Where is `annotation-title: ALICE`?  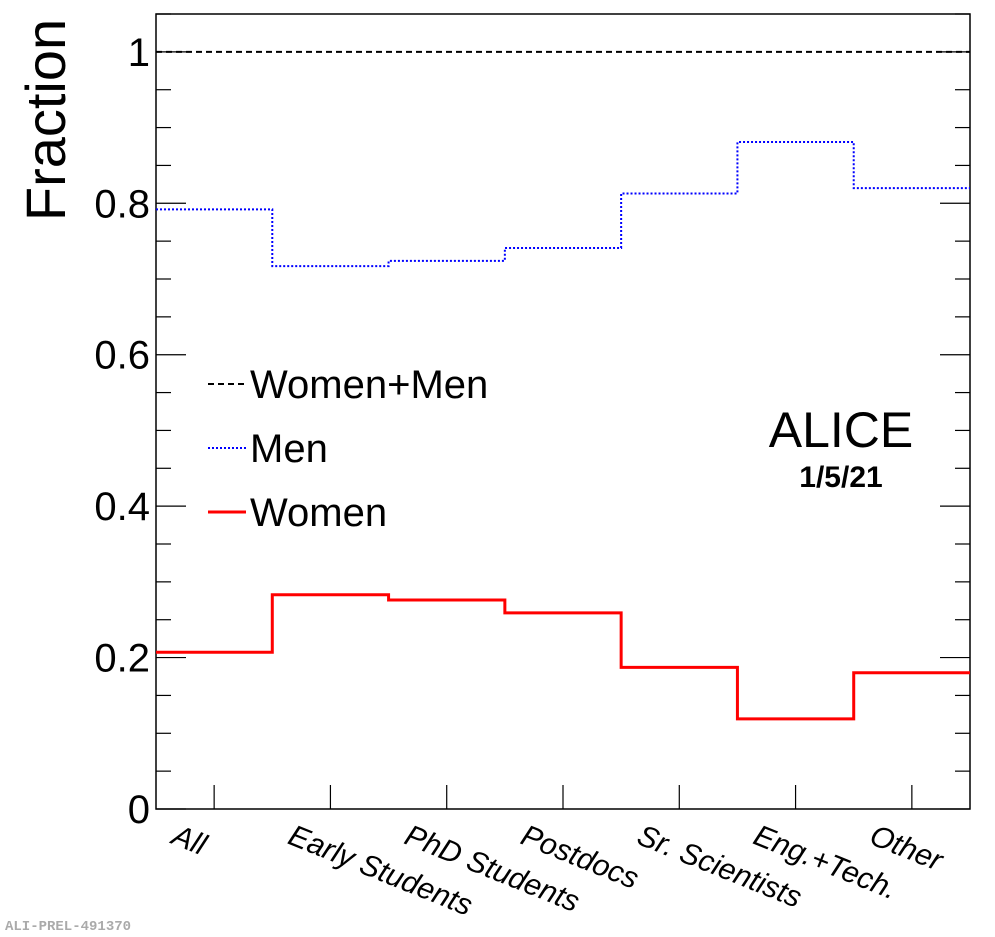 annotation-title: ALICE is located at coordinates (841, 430).